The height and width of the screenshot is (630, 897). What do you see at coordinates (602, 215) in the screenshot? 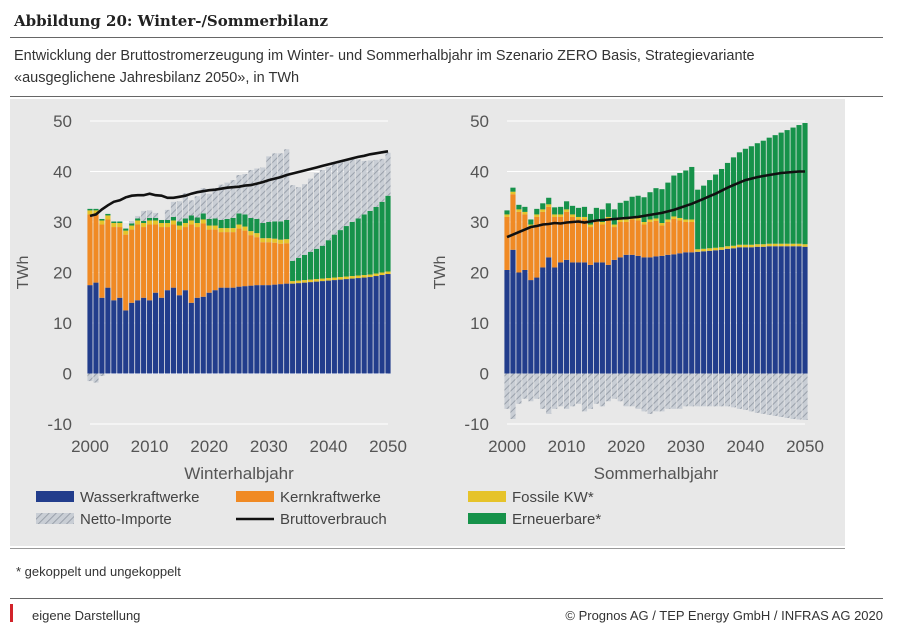
I see `bar-erneuerbar-2016` at bounding box center [602, 215].